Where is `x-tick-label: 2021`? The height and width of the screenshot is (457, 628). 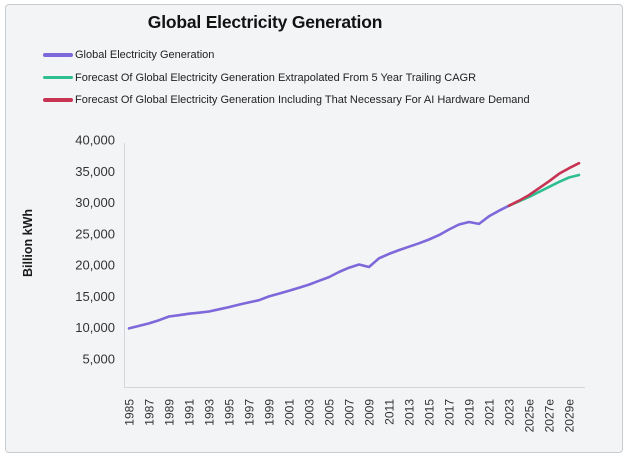 x-tick-label: 2021 is located at coordinates (490, 412).